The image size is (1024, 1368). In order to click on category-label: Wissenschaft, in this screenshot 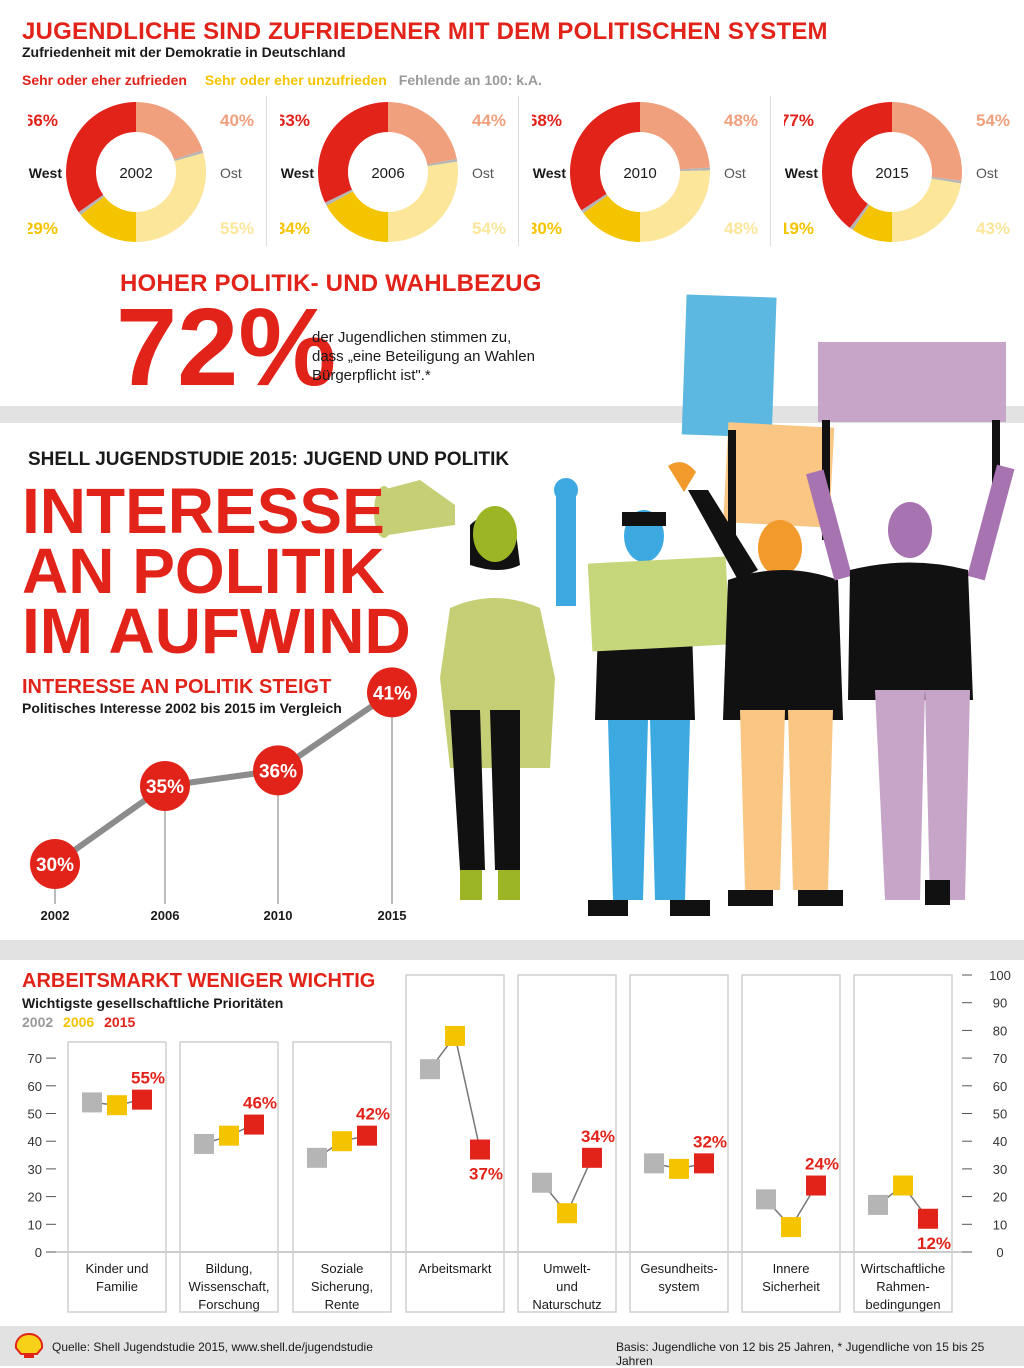, I will do `click(229, 1286)`.